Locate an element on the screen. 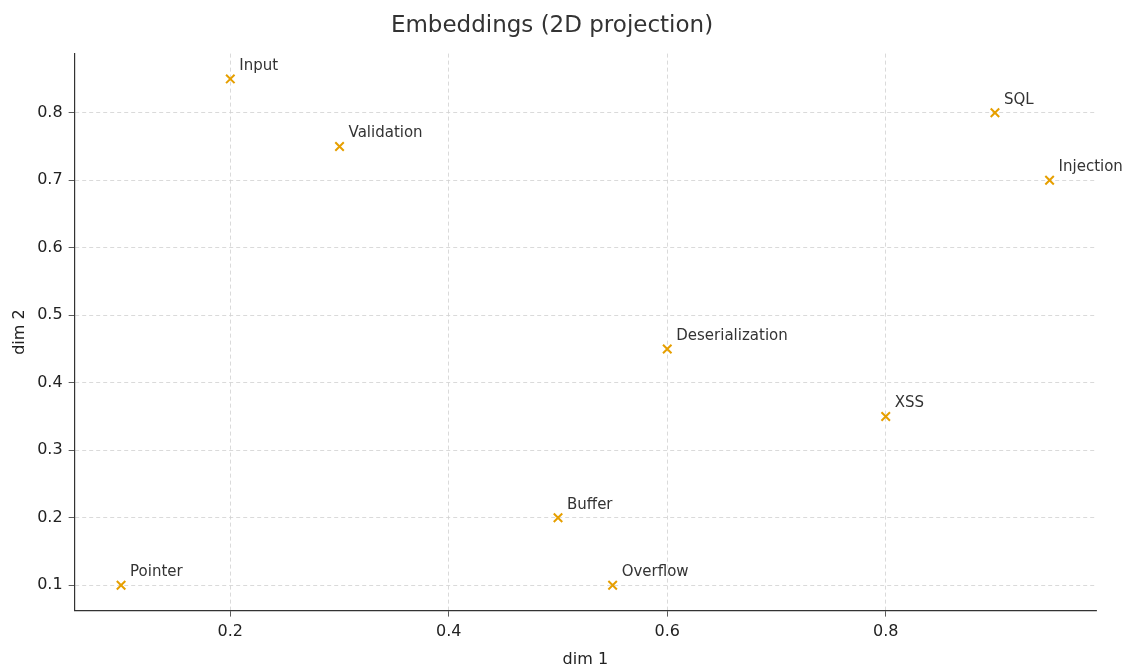 Image resolution: width=1130 pixels, height=671 pixels. y-tick-label: 0.1 is located at coordinates (50, 584).